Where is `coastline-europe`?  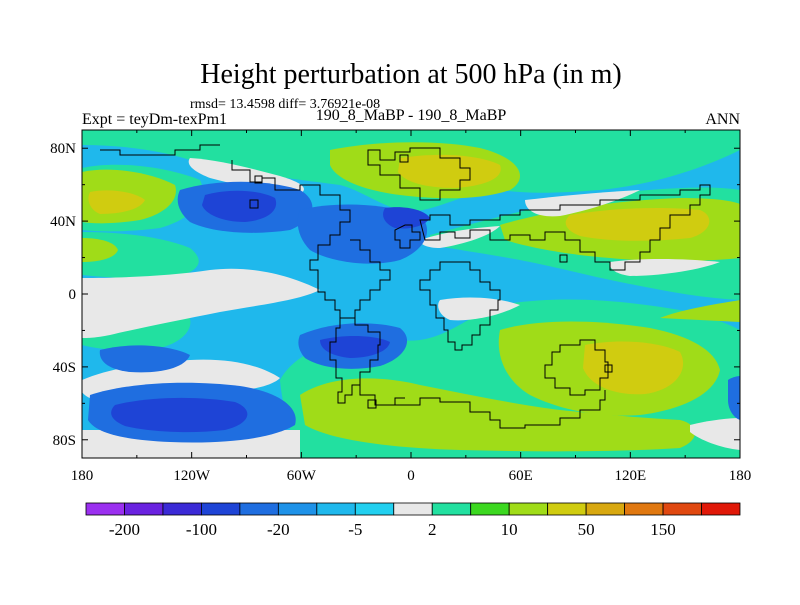 coastline-europe is located at coordinates (407, 236).